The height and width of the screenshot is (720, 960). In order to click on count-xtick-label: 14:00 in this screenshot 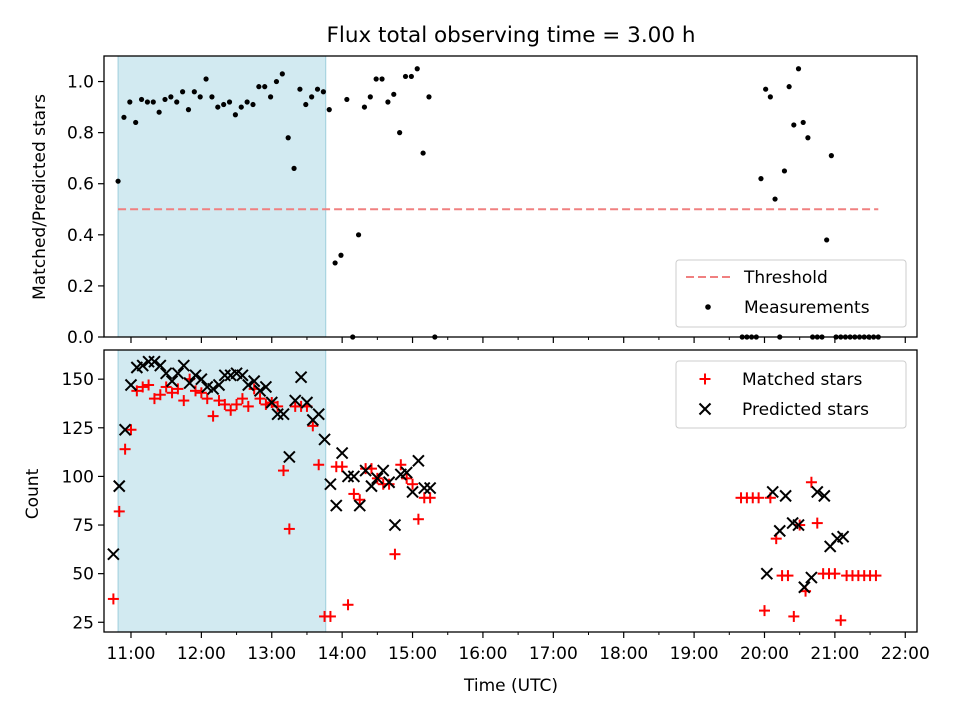, I will do `click(342, 654)`.